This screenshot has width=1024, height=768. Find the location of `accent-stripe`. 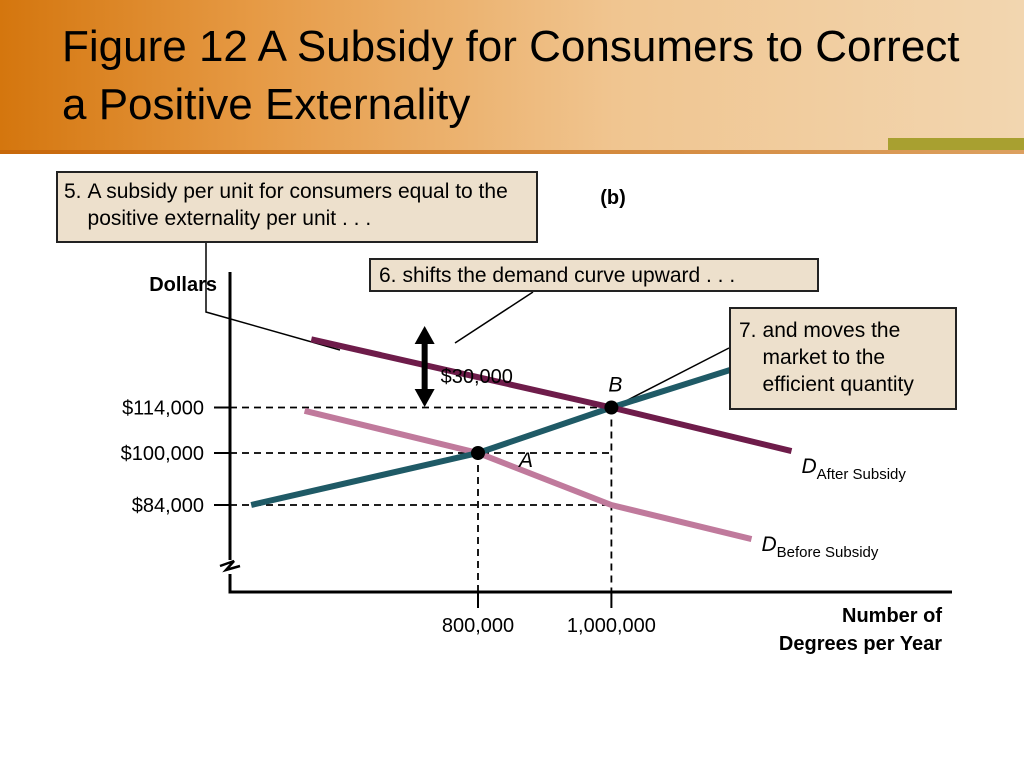

accent-stripe is located at coordinates (956, 145).